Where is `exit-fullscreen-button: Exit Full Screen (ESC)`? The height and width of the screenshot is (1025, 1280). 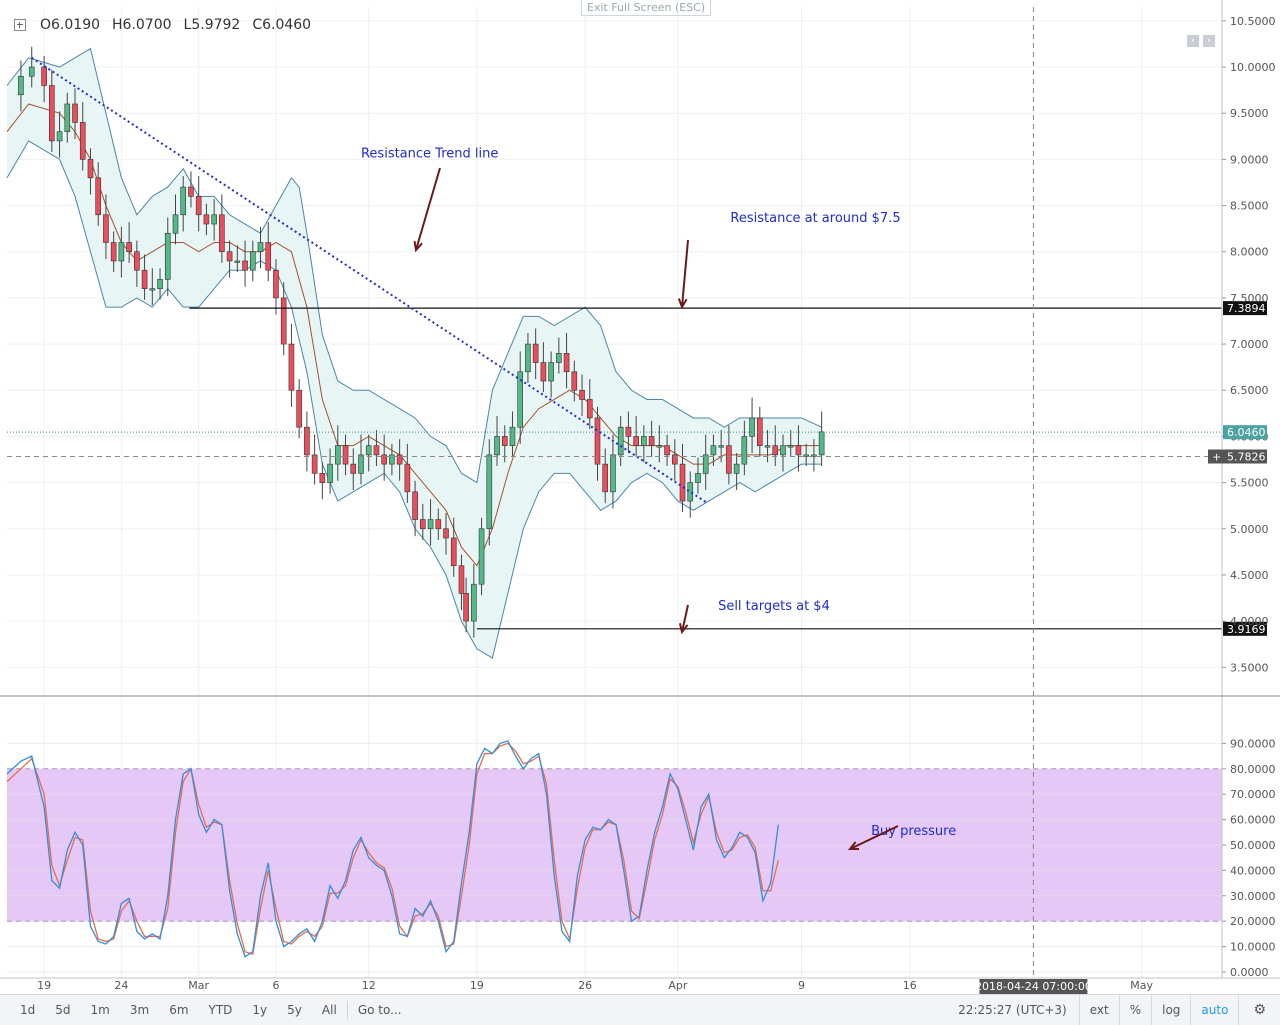
exit-fullscreen-button: Exit Full Screen (ESC) is located at coordinates (646, 8).